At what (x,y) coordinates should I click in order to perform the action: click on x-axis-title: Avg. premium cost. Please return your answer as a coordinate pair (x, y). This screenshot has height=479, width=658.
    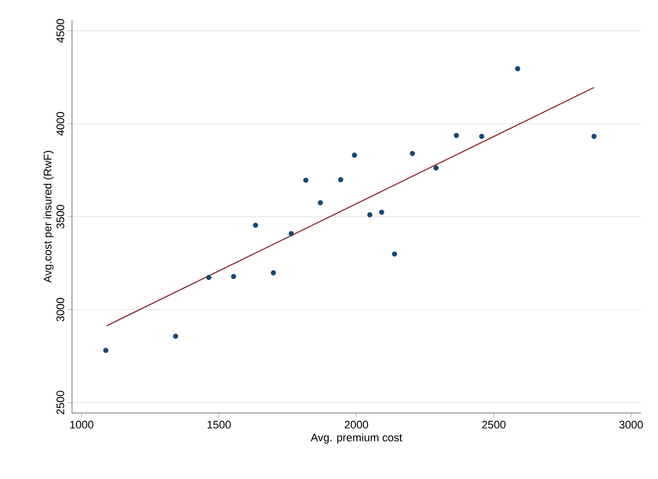
    Looking at the image, I should click on (356, 438).